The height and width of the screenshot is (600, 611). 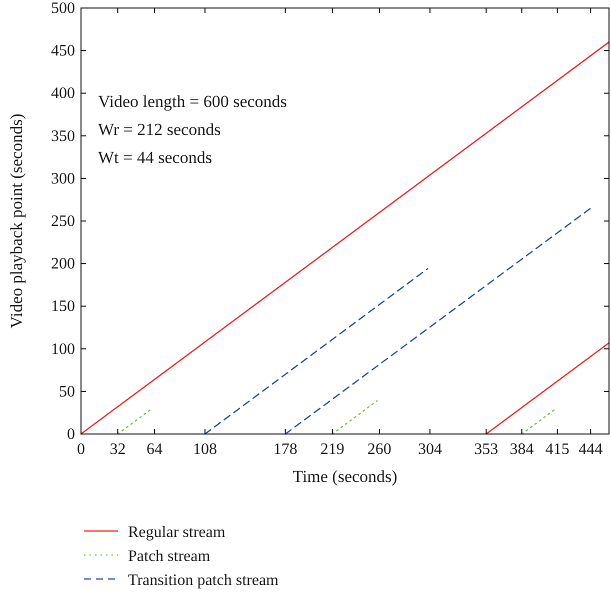 I want to click on legend-label: Transition patch stream, so click(x=204, y=580).